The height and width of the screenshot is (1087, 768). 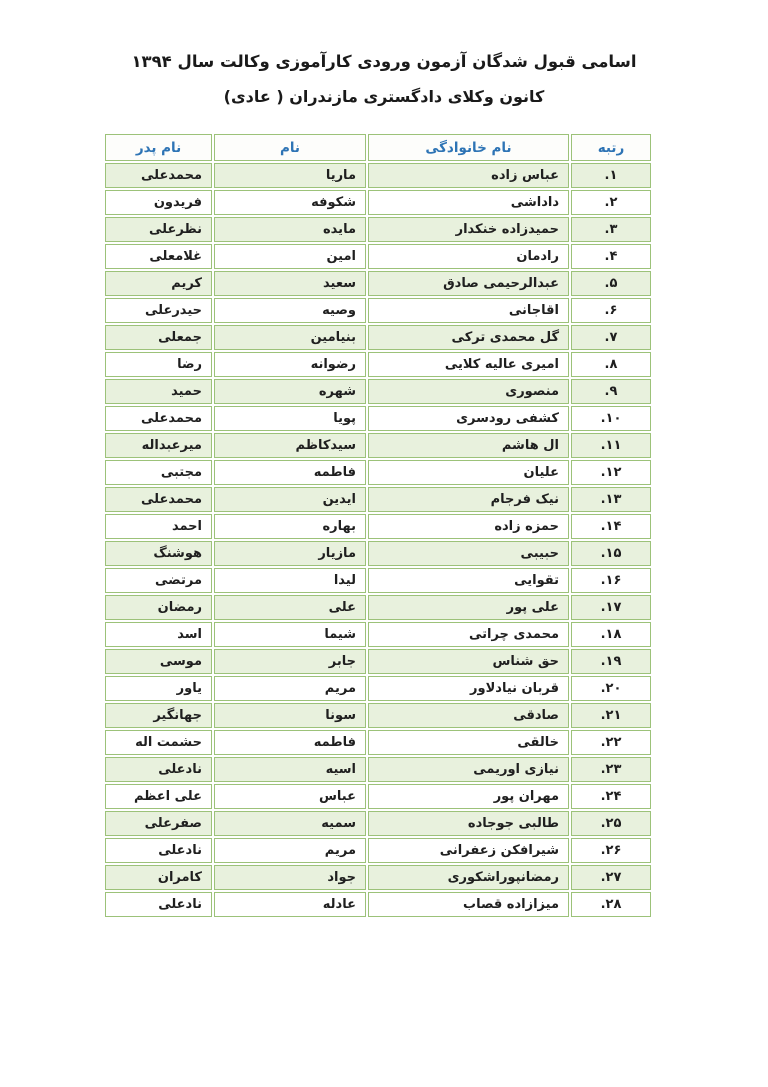 What do you see at coordinates (611, 742) in the screenshot?
I see `rank-cell: ۲۲.` at bounding box center [611, 742].